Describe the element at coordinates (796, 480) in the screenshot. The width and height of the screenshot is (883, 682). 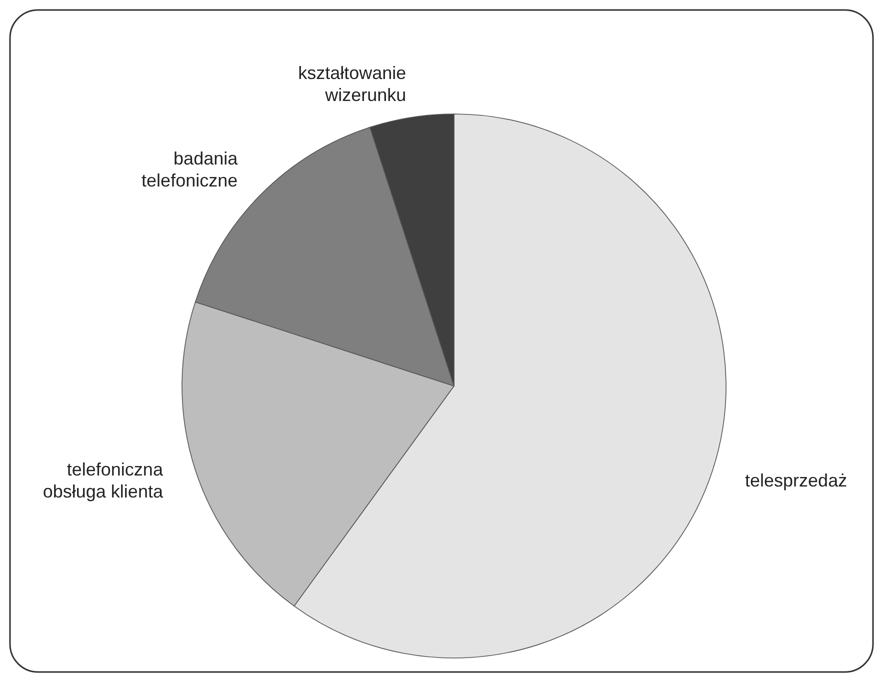
I see `slice-label: telesprzedaż` at that location.